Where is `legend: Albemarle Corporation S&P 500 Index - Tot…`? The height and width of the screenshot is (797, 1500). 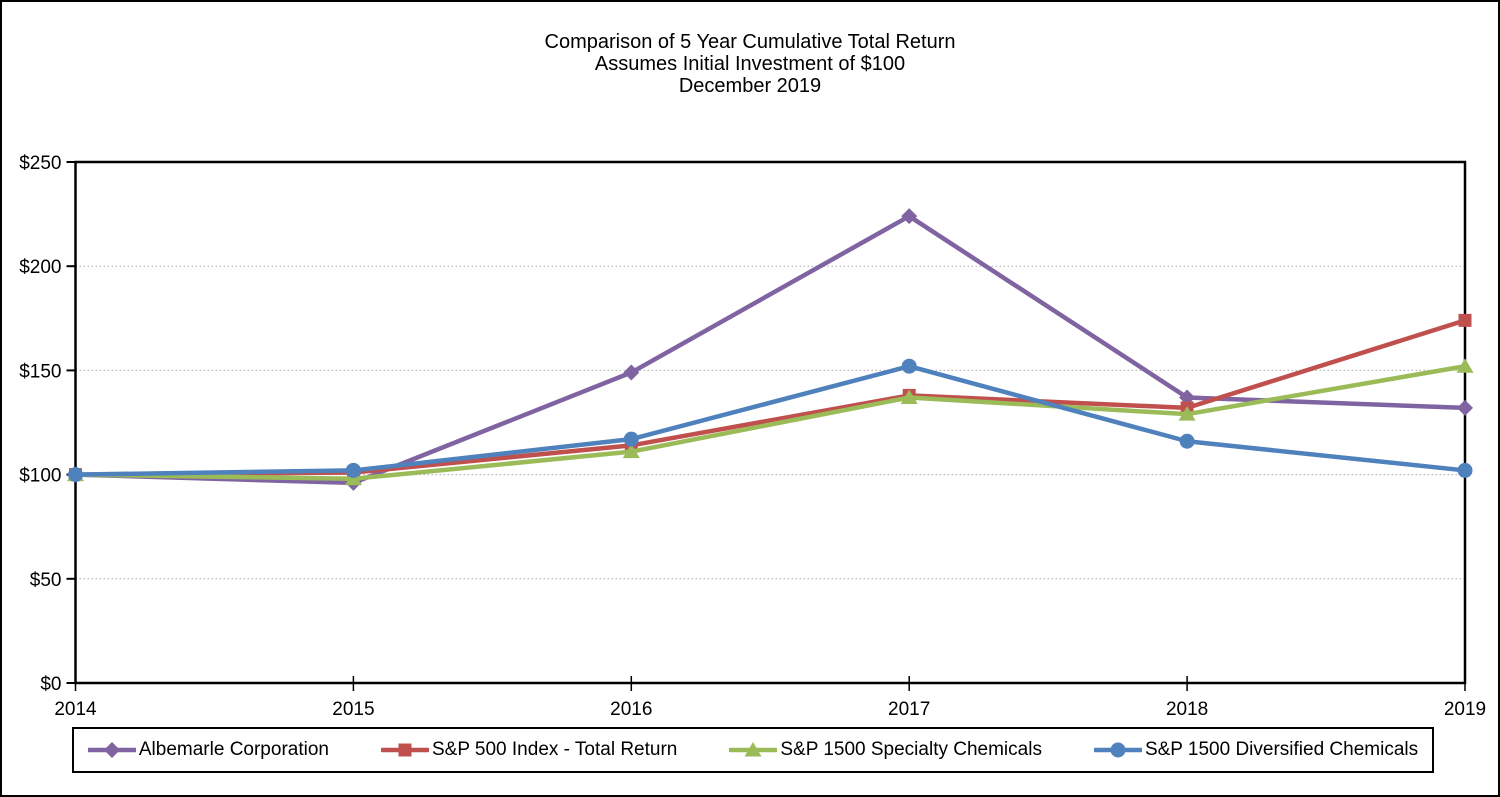
legend: Albemarle Corporation S&P 500 Index - Tot… is located at coordinates (753, 750).